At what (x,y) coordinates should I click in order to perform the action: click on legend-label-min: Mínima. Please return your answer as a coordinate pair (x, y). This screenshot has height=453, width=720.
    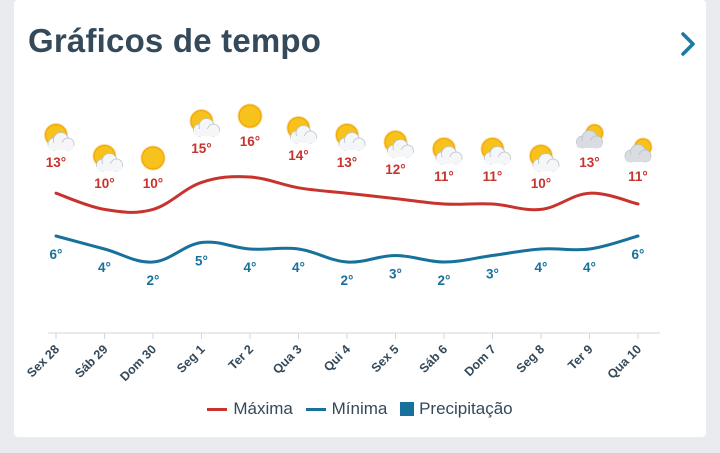
    Looking at the image, I should click on (359, 408).